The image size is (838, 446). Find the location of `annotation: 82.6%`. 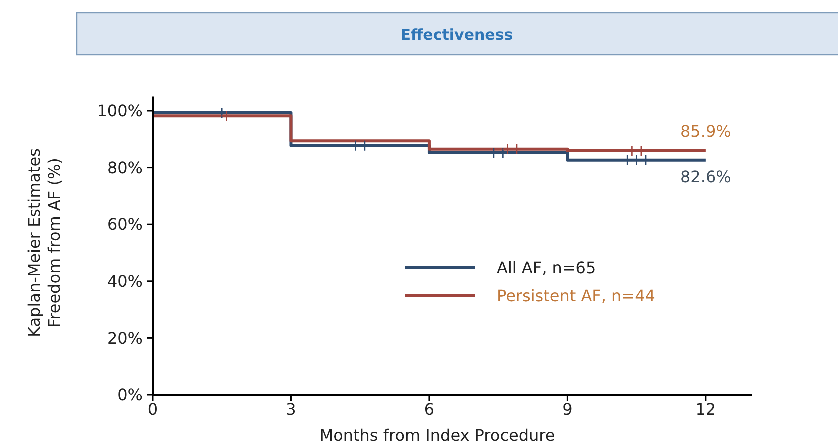

annotation: 82.6% is located at coordinates (706, 176).